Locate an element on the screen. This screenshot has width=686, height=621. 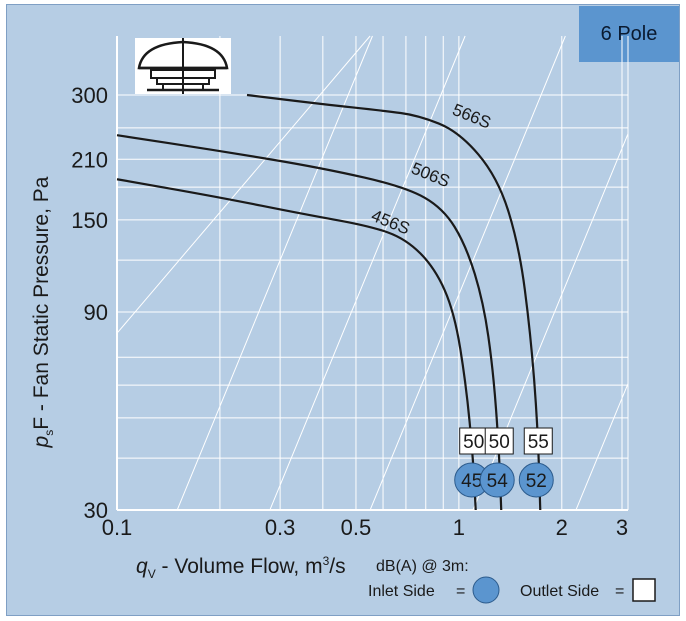
outlet-dba-box-566S is located at coordinates (538, 441).